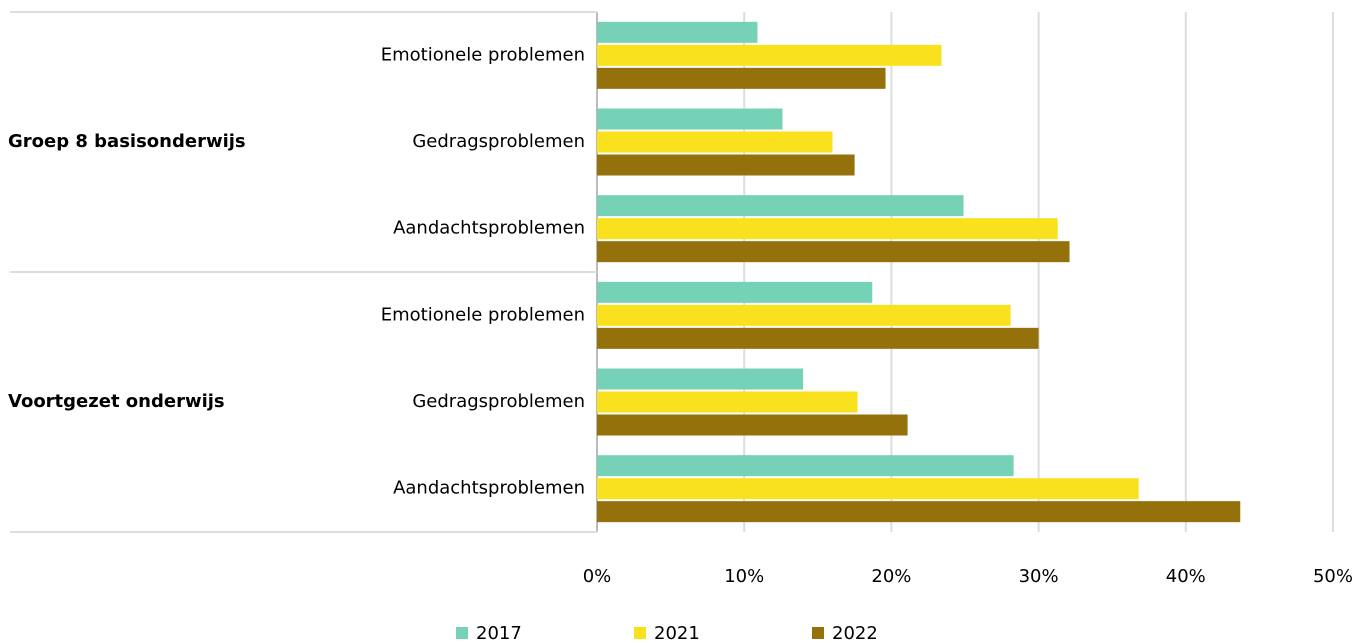 This screenshot has width=1357, height=643. I want to click on x-tick-label: 0%, so click(597, 576).